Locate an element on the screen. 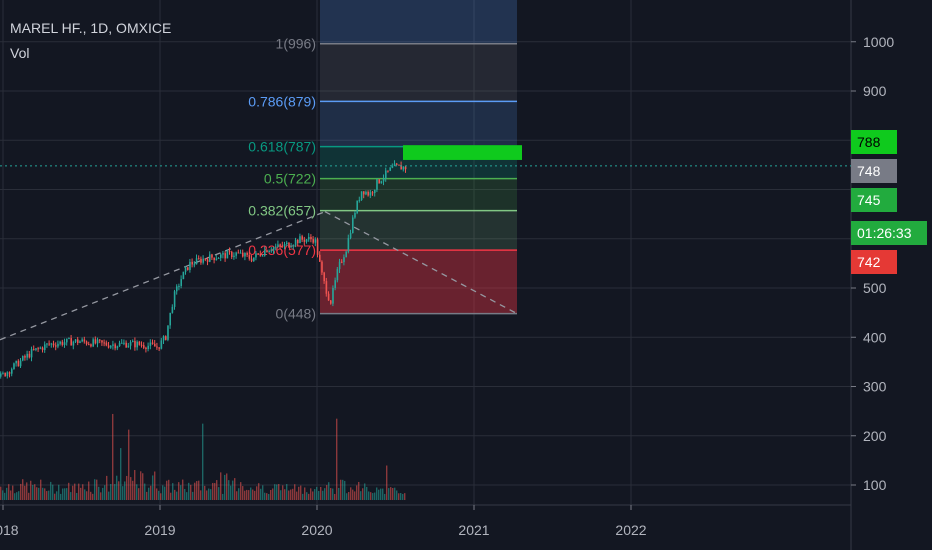  time-axis: 2018 2019 2020 2021 2022 is located at coordinates (323, 521).